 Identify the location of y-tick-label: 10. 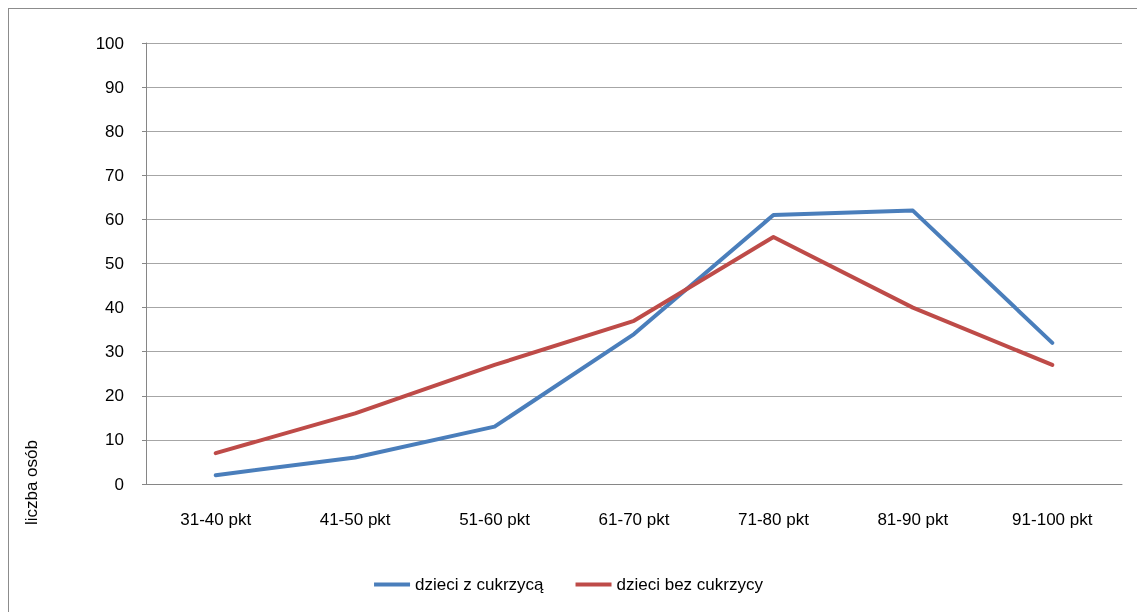
(114, 440).